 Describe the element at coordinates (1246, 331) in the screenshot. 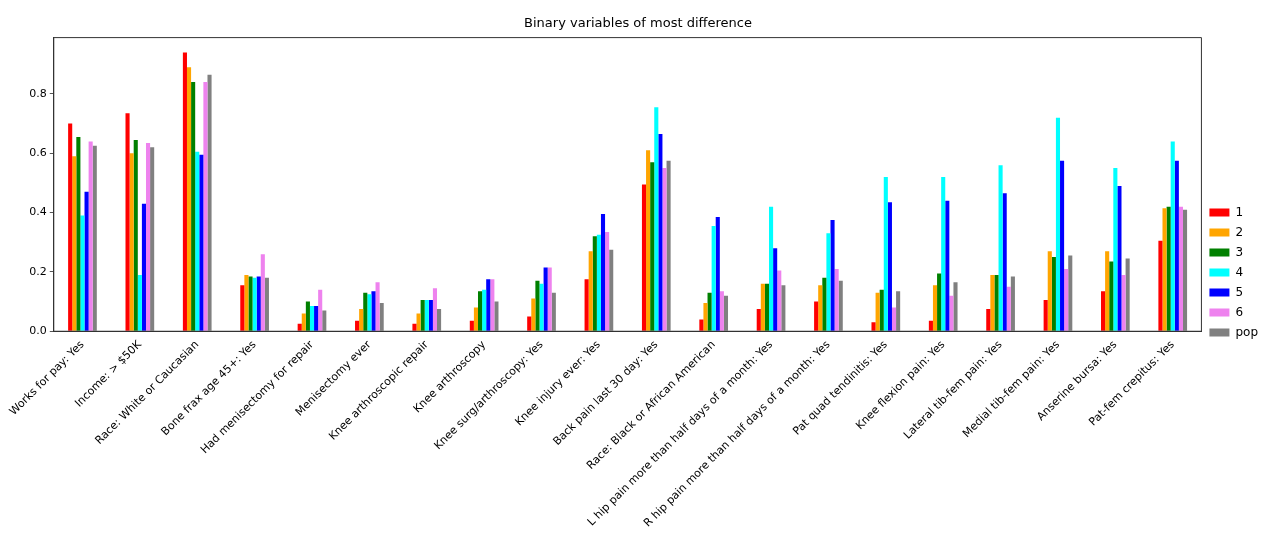

I see `legend-label: pop` at that location.